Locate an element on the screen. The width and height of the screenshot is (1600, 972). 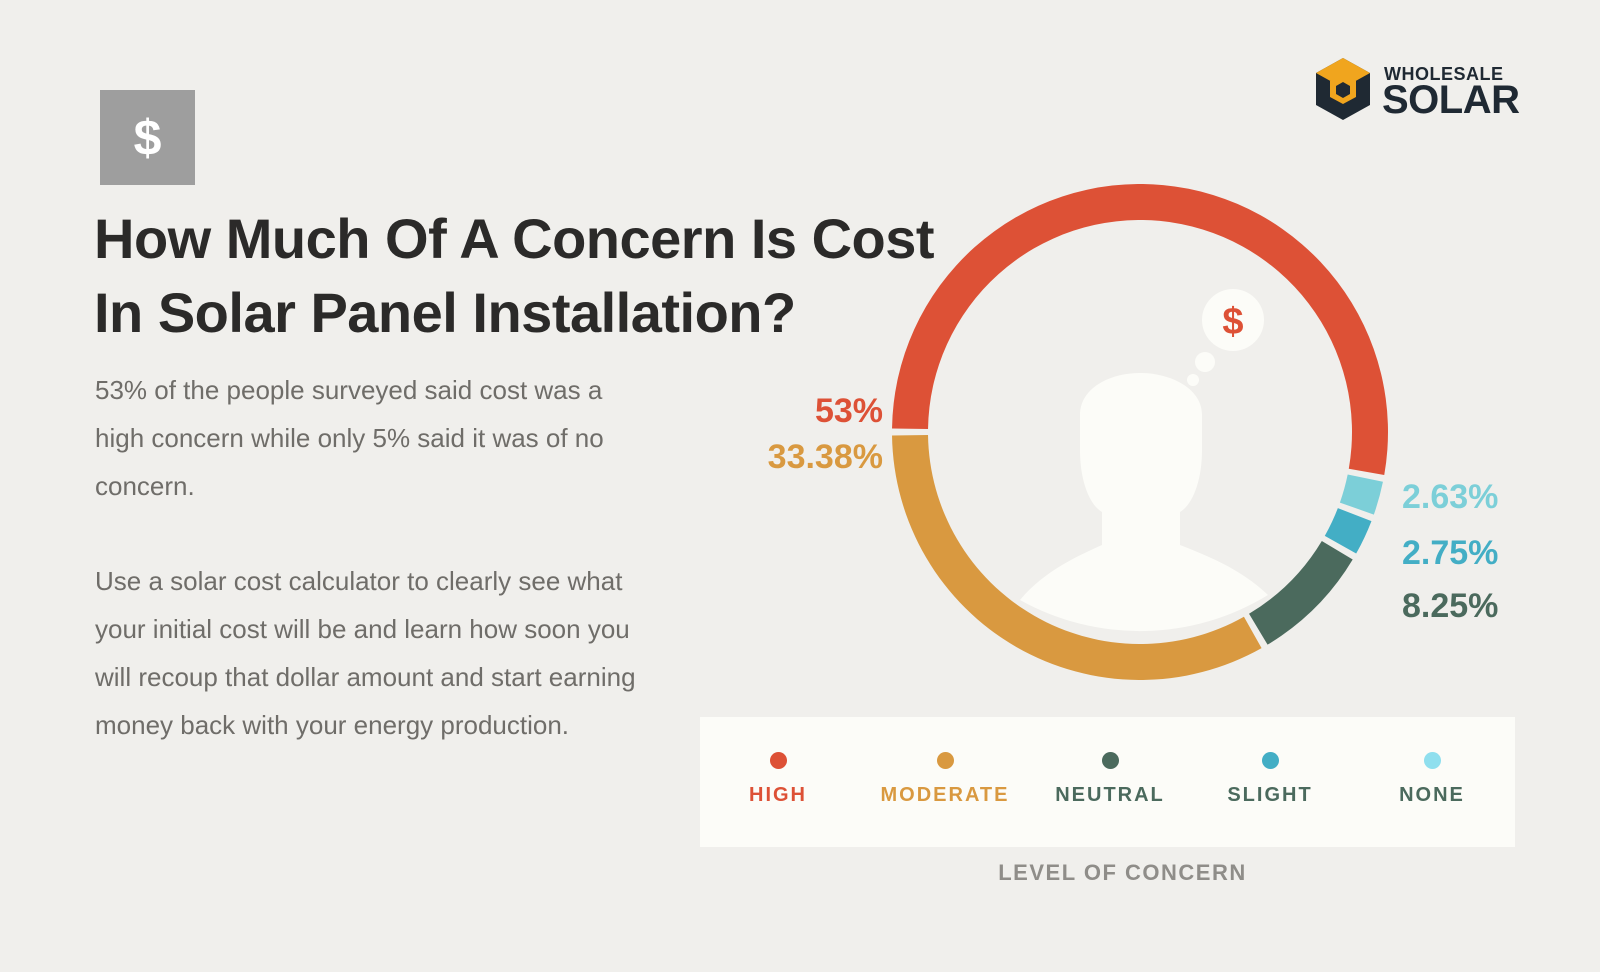
axis-label: LEVEL OF CONCERN is located at coordinates (1122, 872).